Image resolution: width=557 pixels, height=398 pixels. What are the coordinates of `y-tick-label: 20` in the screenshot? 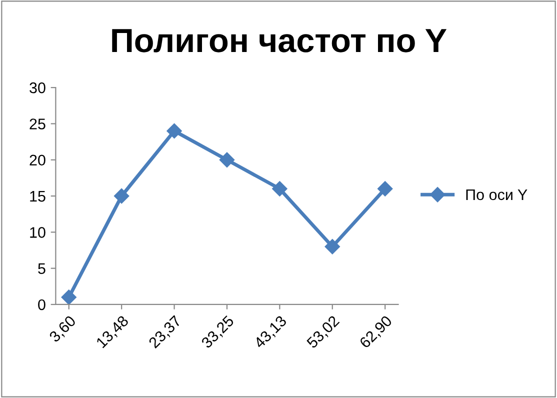 It's located at (38, 160).